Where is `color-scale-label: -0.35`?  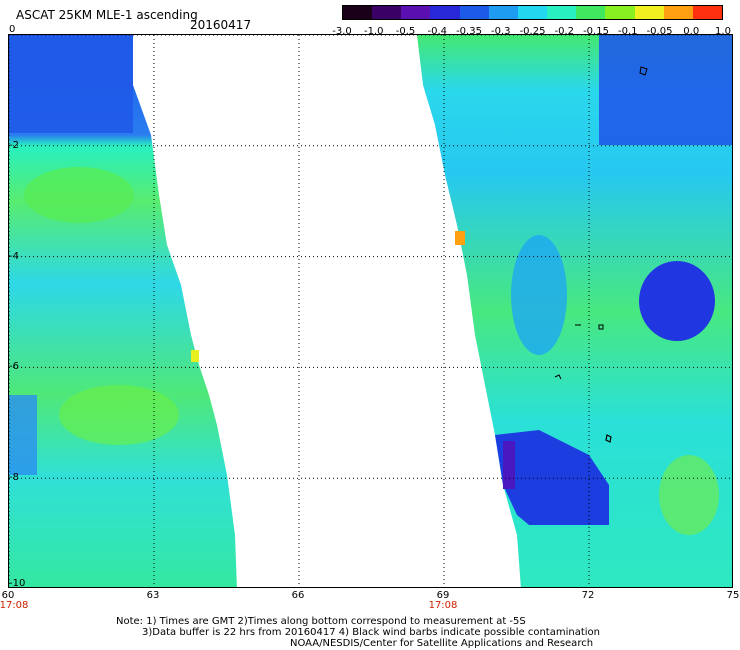
color-scale-label: -0.35 is located at coordinates (469, 31).